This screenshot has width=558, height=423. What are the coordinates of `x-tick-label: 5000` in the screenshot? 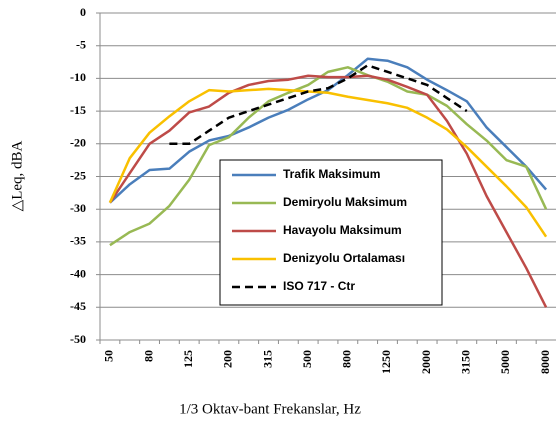 It's located at (505, 362).